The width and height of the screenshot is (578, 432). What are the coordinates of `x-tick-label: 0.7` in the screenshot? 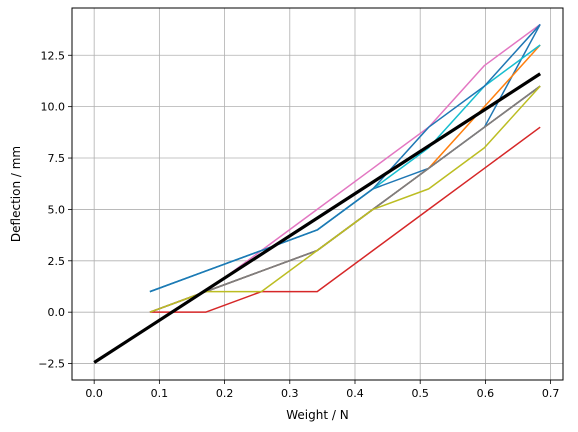 It's located at (551, 393).